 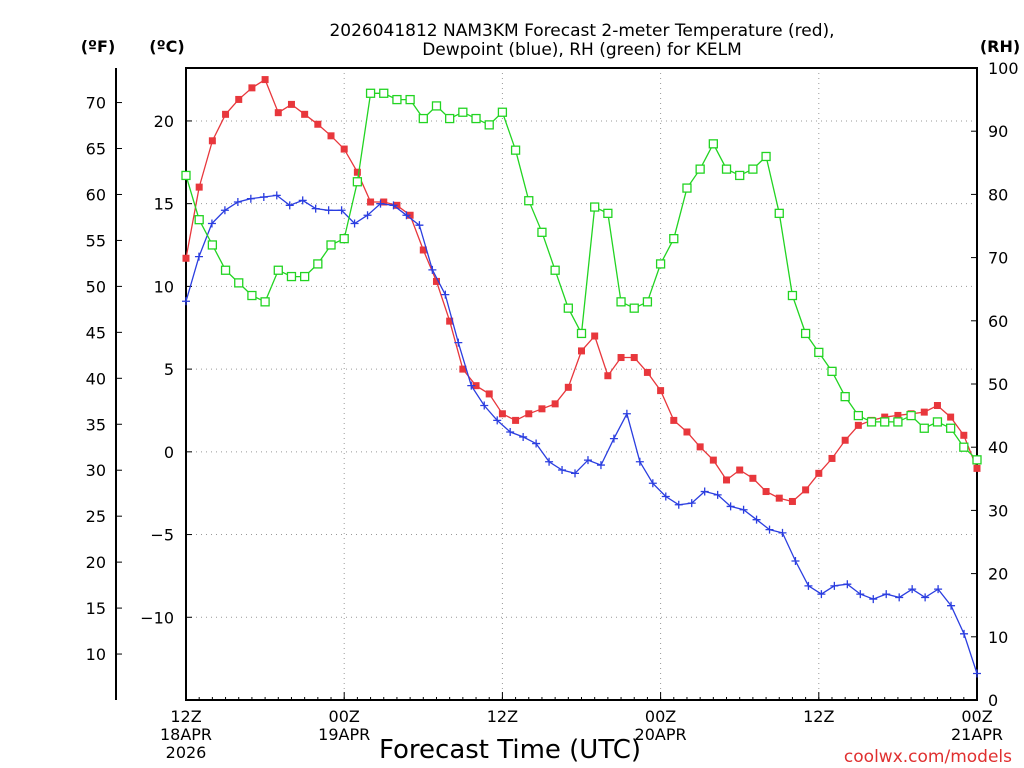 I want to click on fahrenheit-tick-label: 65, so click(x=96, y=149).